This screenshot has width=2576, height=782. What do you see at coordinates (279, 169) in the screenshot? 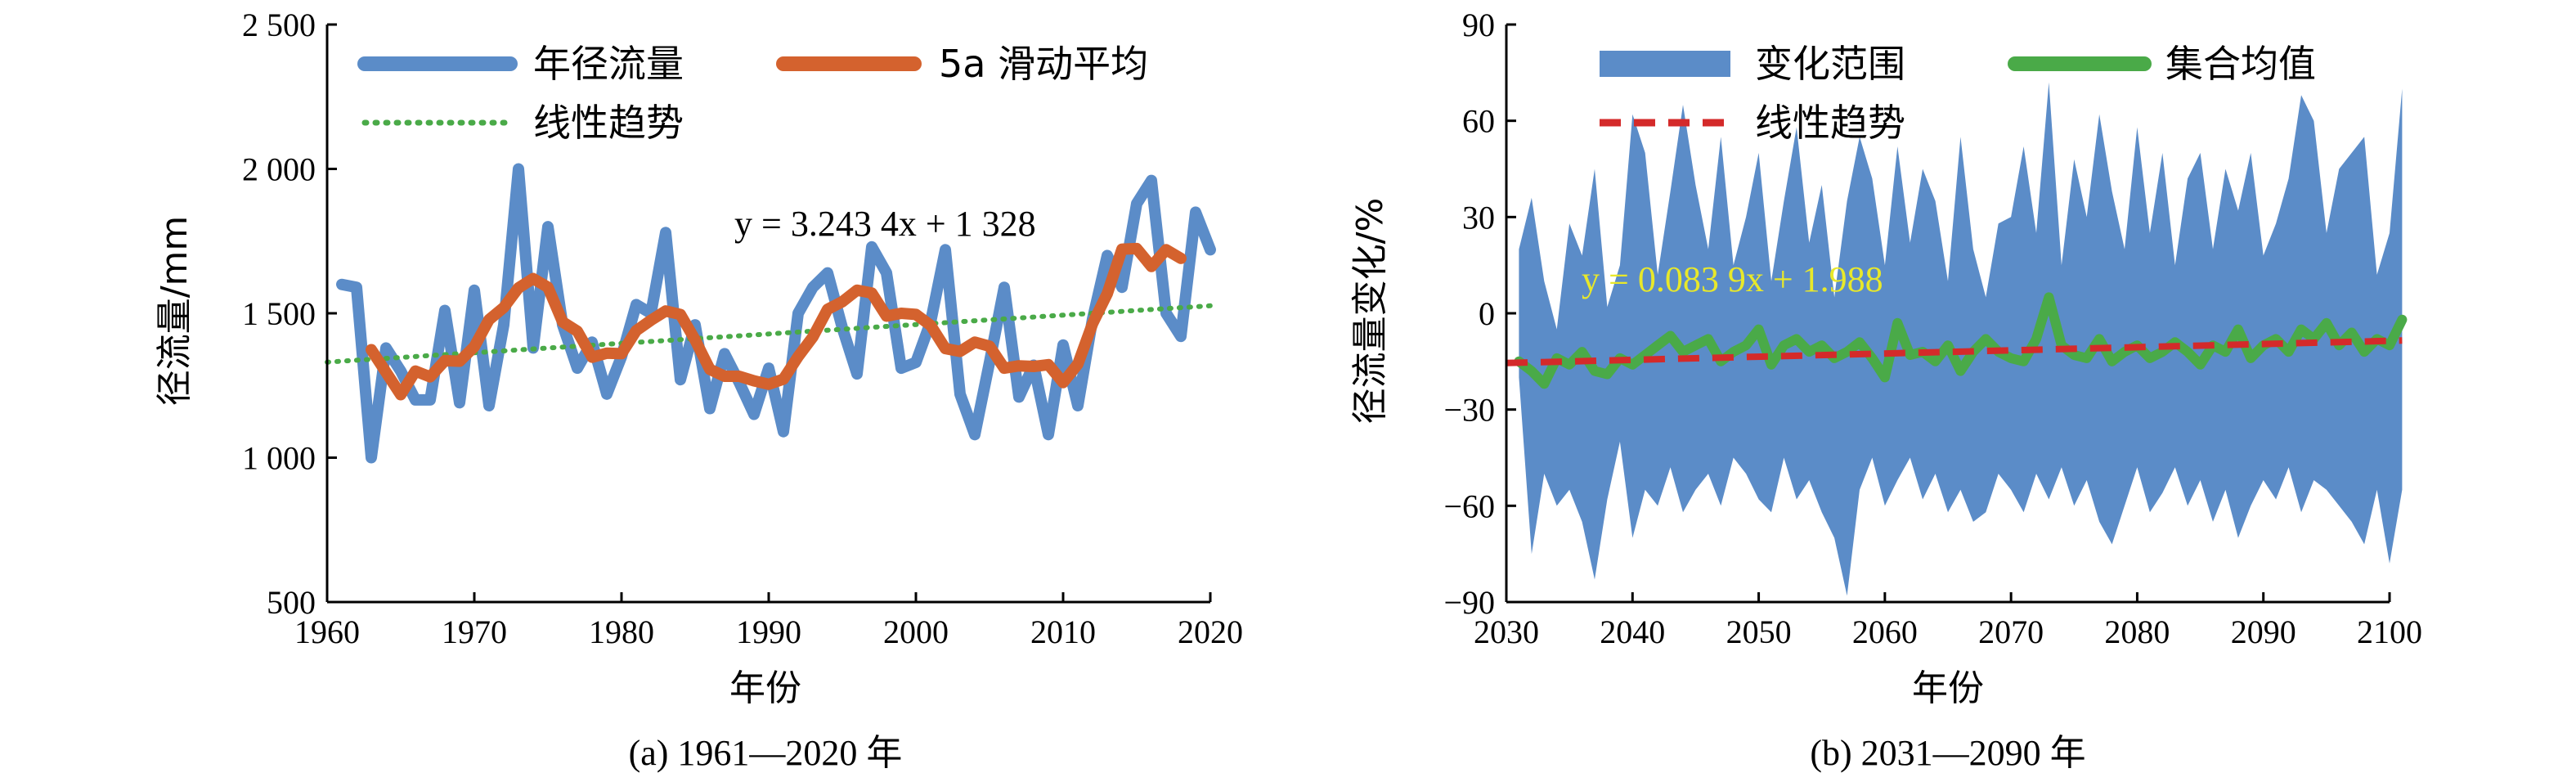
I see `panel-a-y-tick-label: 2 000` at bounding box center [279, 169].